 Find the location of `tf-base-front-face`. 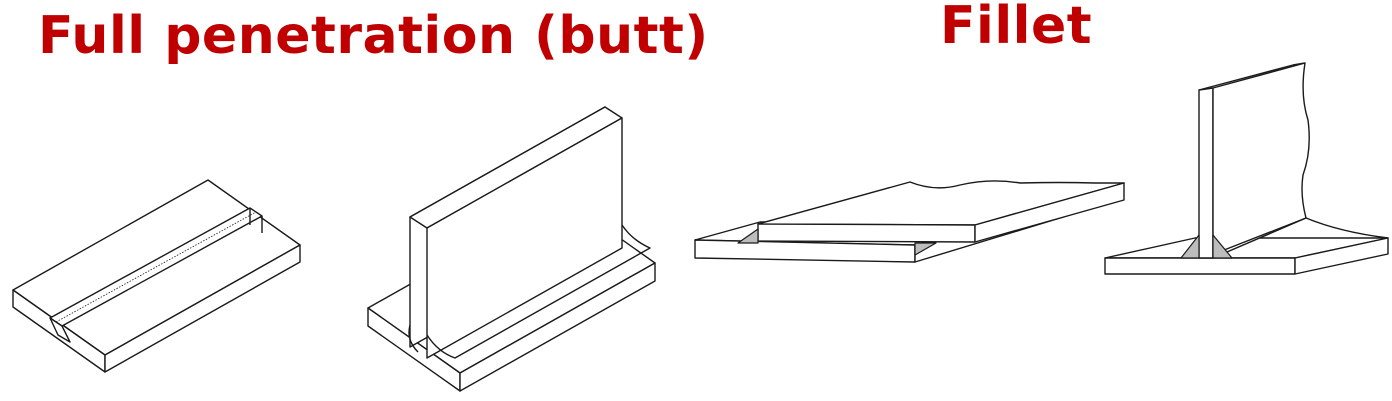

tf-base-front-face is located at coordinates (1200, 266).